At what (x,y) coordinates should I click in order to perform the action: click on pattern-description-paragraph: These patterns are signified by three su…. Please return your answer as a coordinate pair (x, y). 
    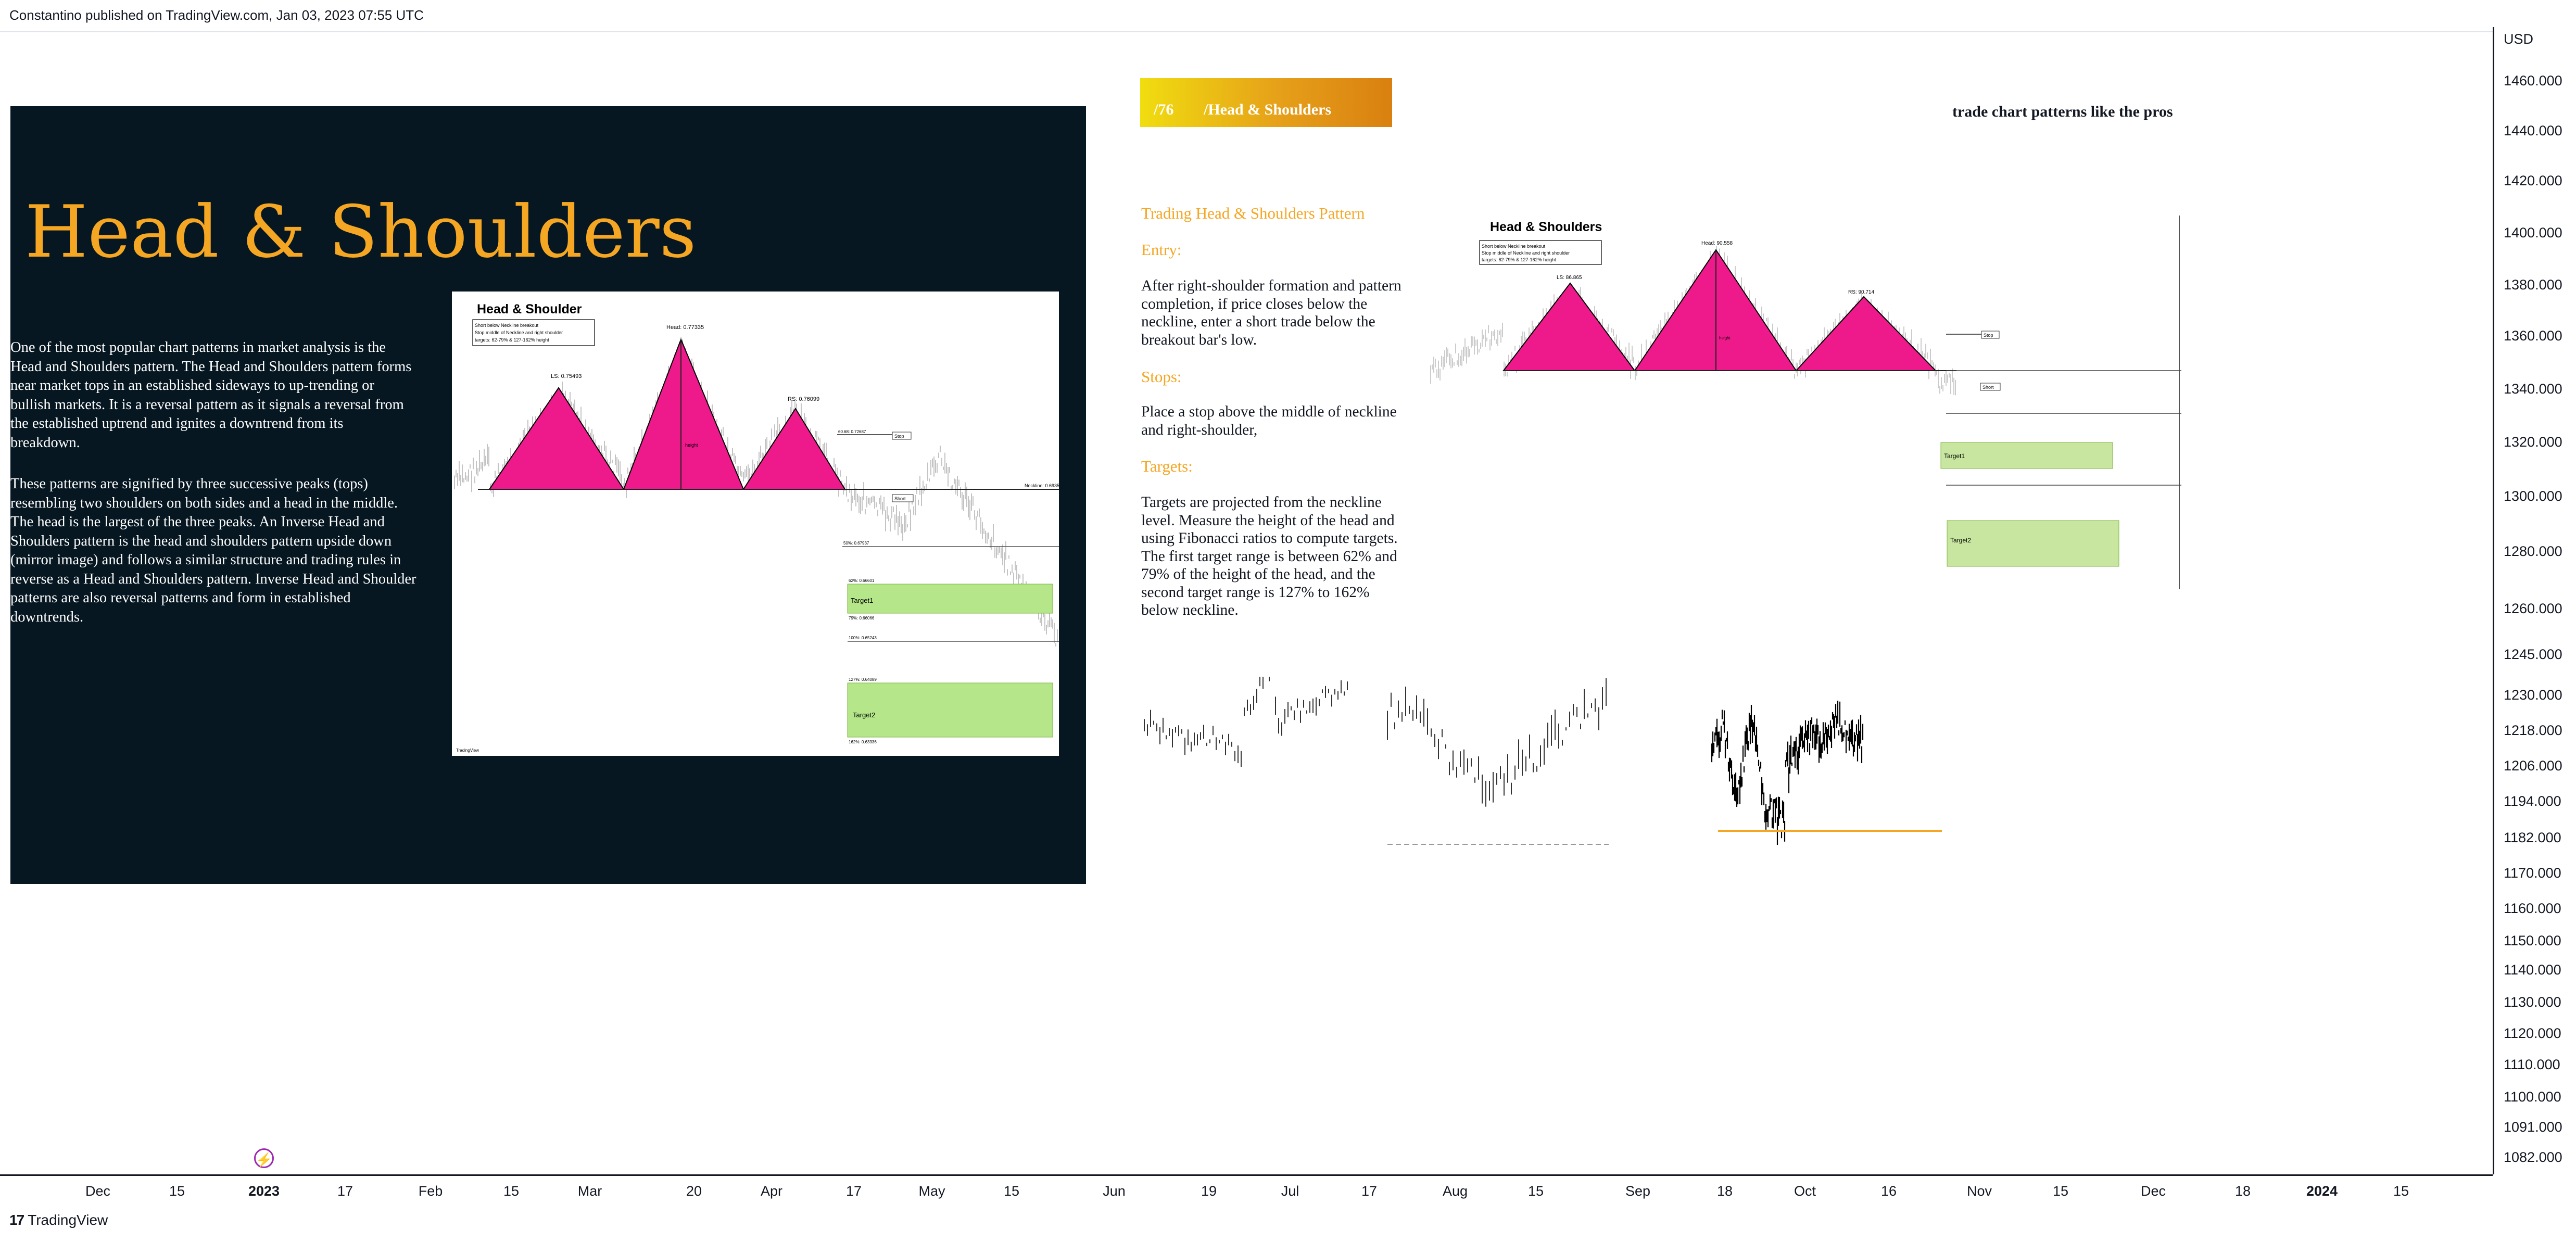
    Looking at the image, I should click on (213, 550).